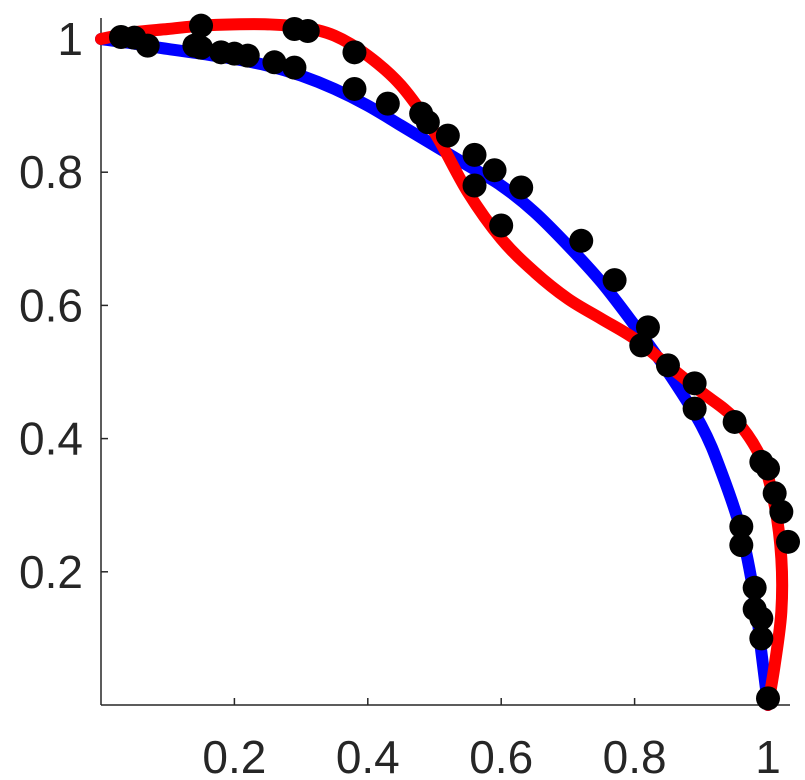 Image resolution: width=805 pixels, height=780 pixels. Describe the element at coordinates (51, 439) in the screenshot. I see `y-tick-label: 0.4` at that location.